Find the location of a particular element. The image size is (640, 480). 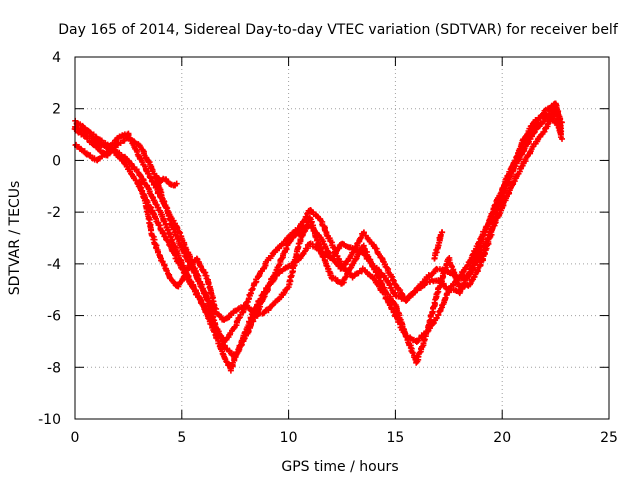

y-tick-label: -2 is located at coordinates (54, 213).